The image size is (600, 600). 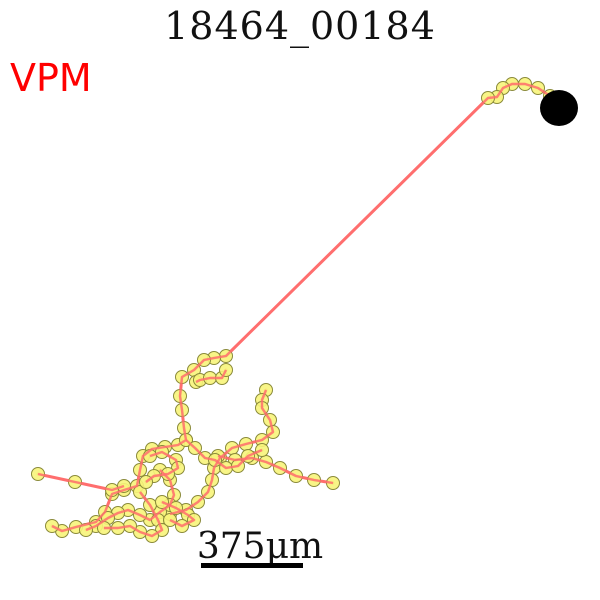 I want to click on cell-id-title: 18464_00184, so click(x=300, y=26).